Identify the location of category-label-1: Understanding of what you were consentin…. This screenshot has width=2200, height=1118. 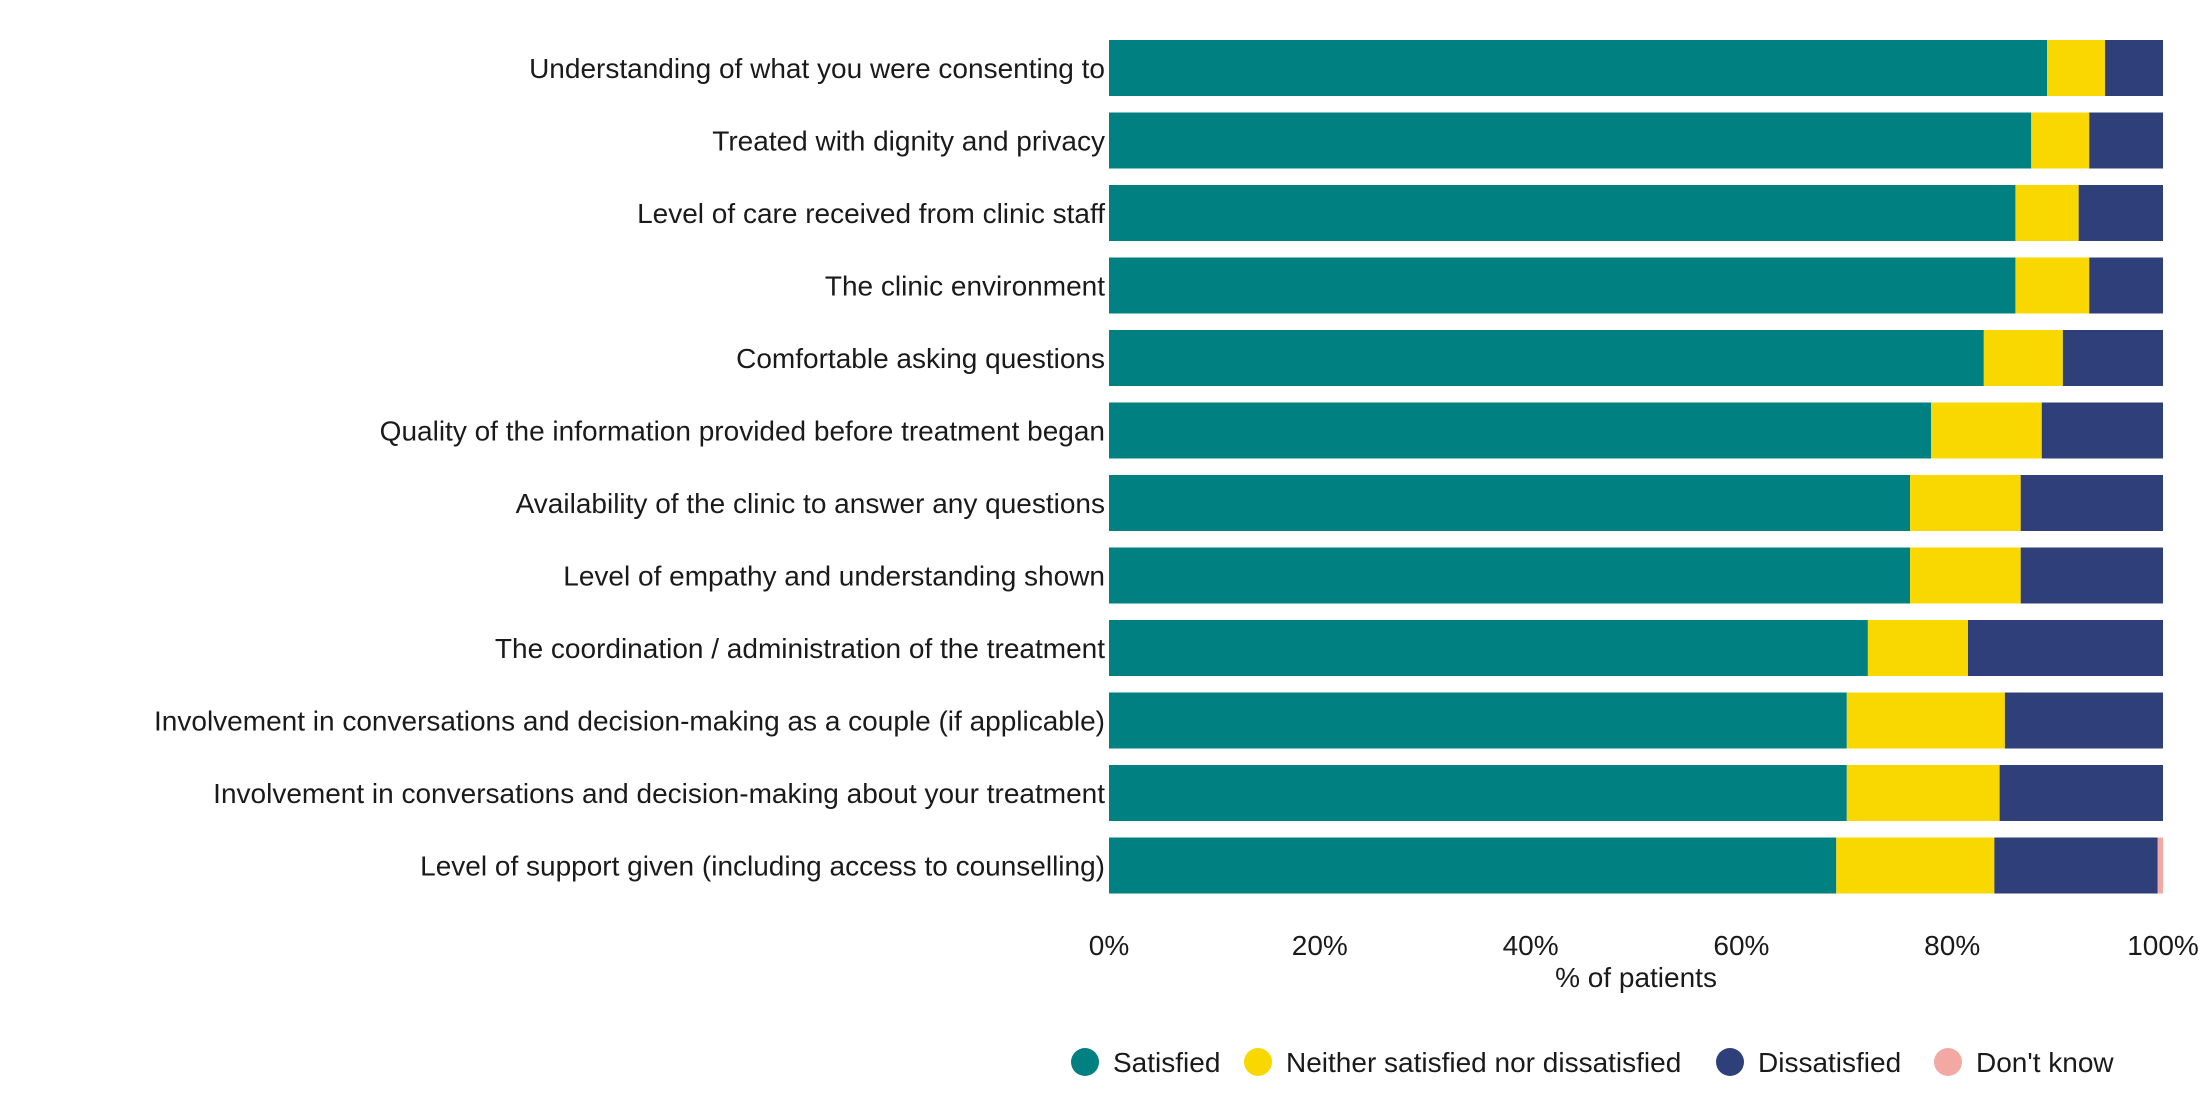
(817, 68).